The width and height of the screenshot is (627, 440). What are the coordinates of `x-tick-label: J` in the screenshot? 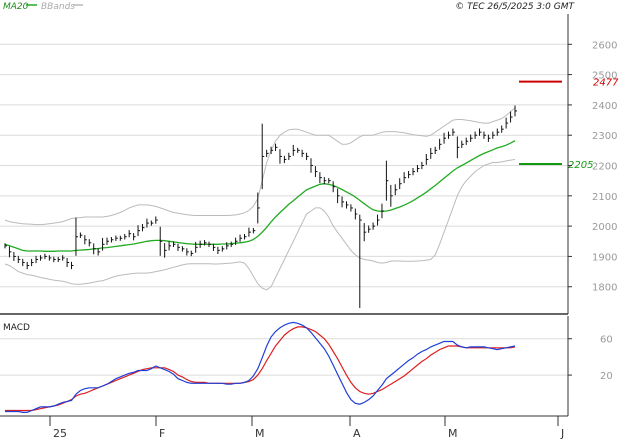 It's located at (562, 433).